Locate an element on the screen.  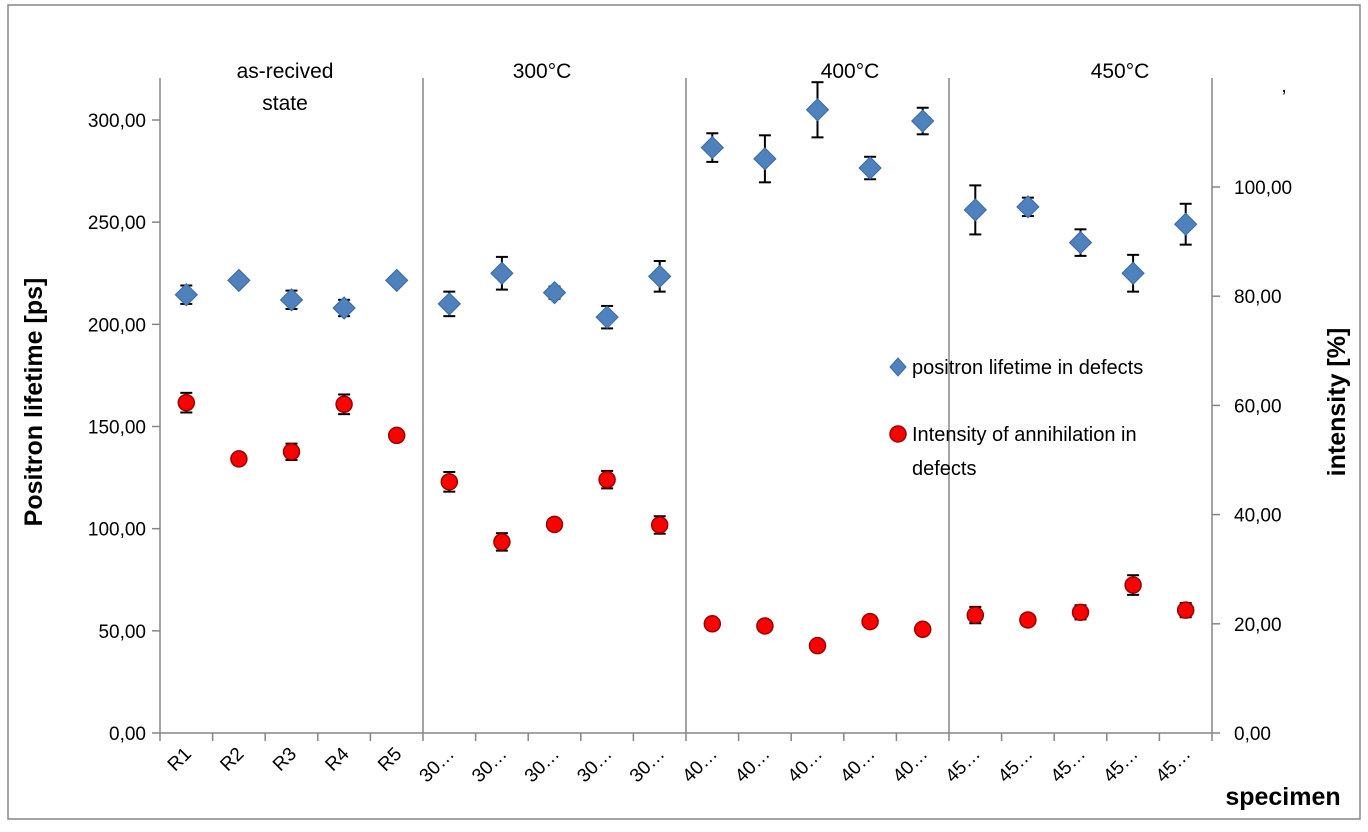
group-label: as-recived is located at coordinates (285, 71).